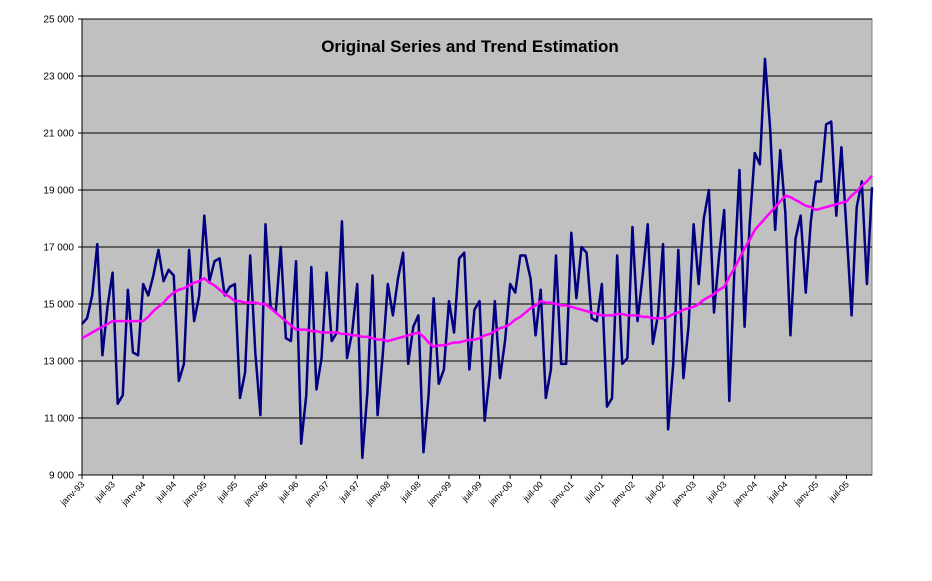  I want to click on x-tick-label: janv-99, so click(439, 493).